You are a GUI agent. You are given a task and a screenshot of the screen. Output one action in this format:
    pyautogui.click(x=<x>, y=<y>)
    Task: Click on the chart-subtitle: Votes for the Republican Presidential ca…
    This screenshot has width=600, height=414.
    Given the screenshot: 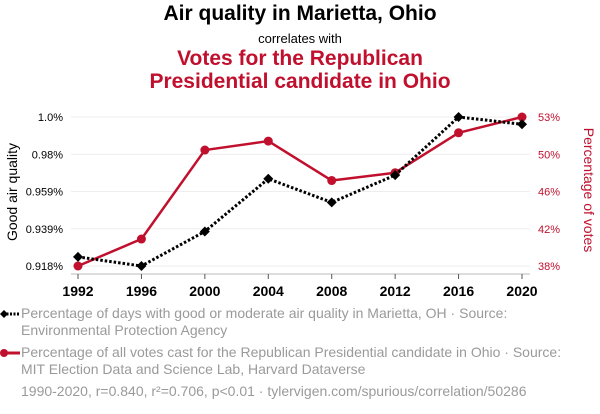 What is the action you would take?
    pyautogui.click(x=300, y=70)
    